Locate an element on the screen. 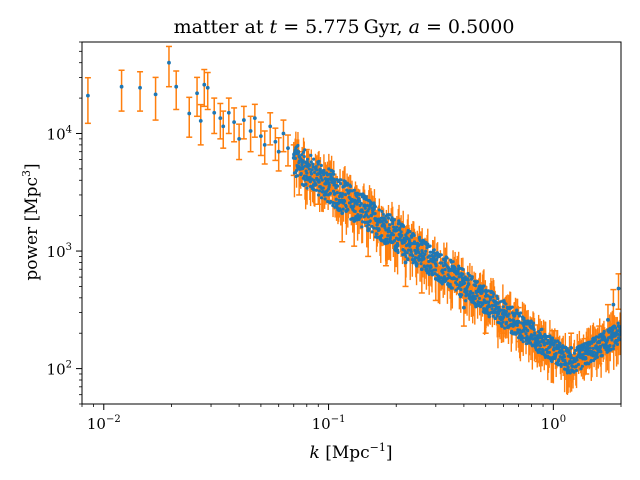  chart-title: matter at t = 5.775 Gyr, a = 0.5000 is located at coordinates (344, 27).